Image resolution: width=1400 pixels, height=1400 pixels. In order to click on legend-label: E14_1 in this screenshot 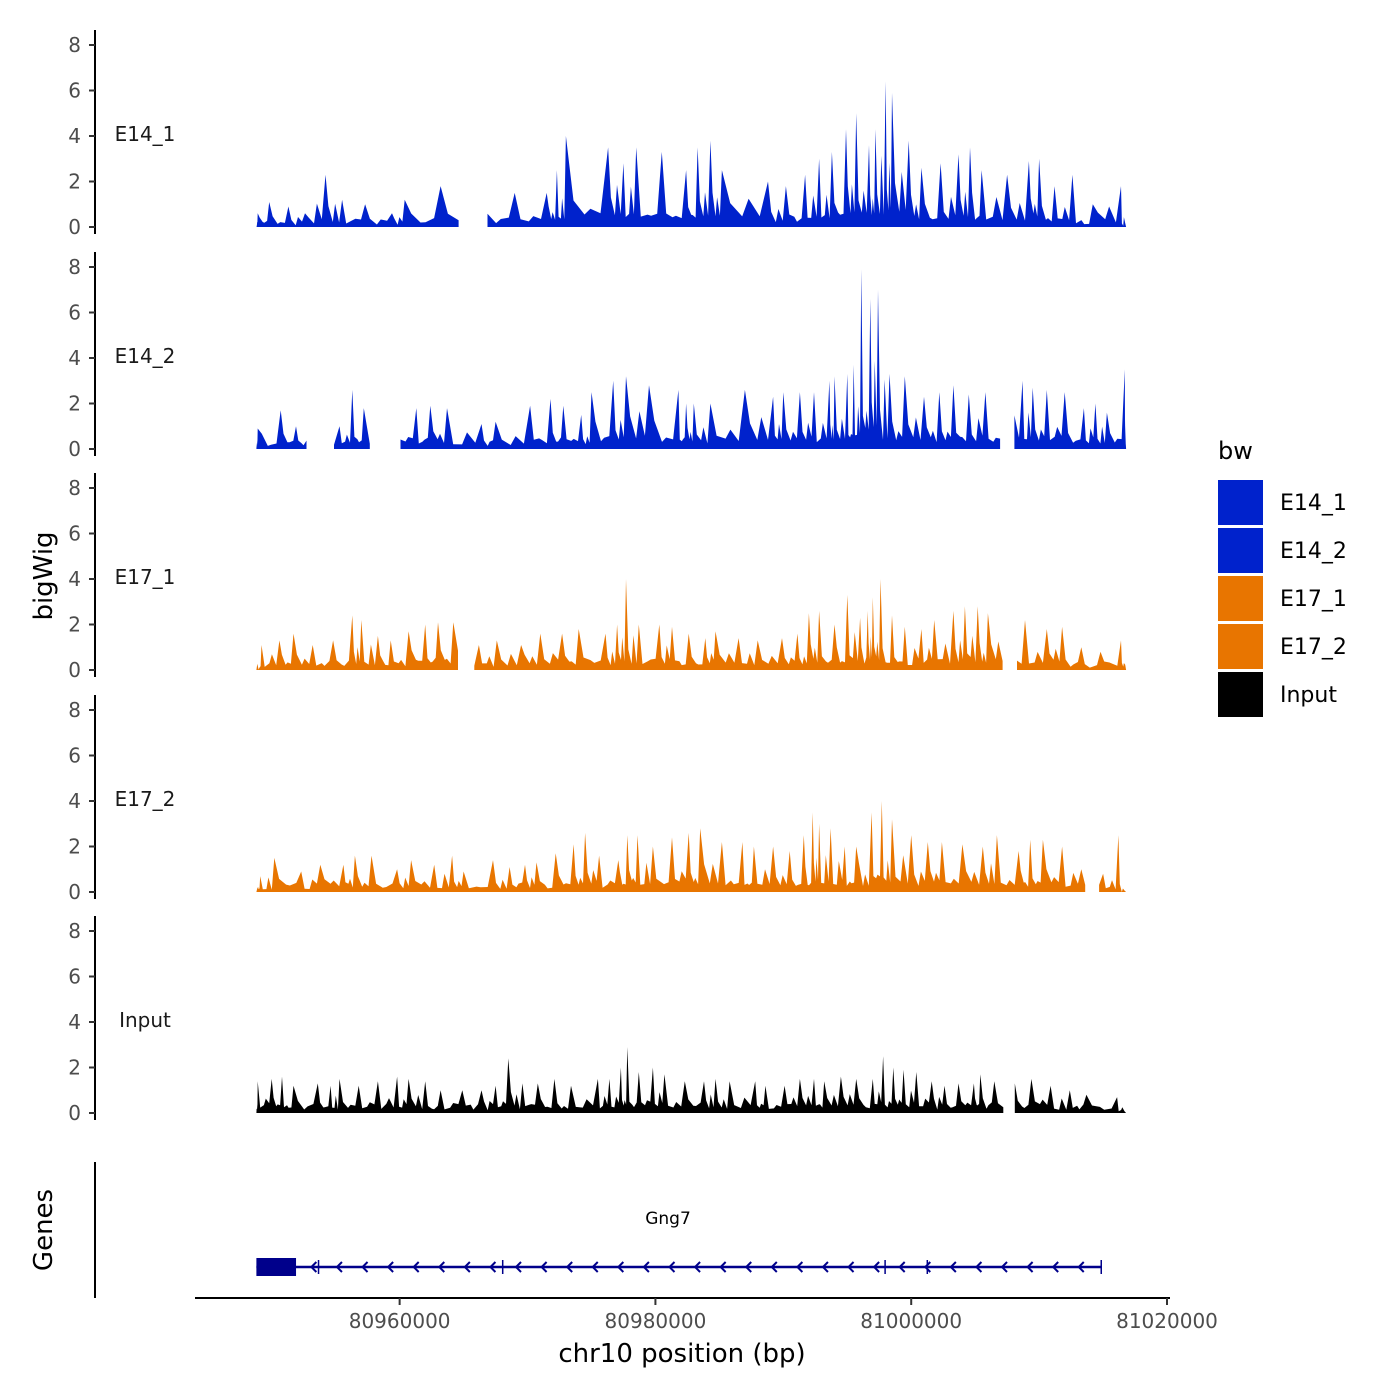, I will do `click(1313, 503)`.